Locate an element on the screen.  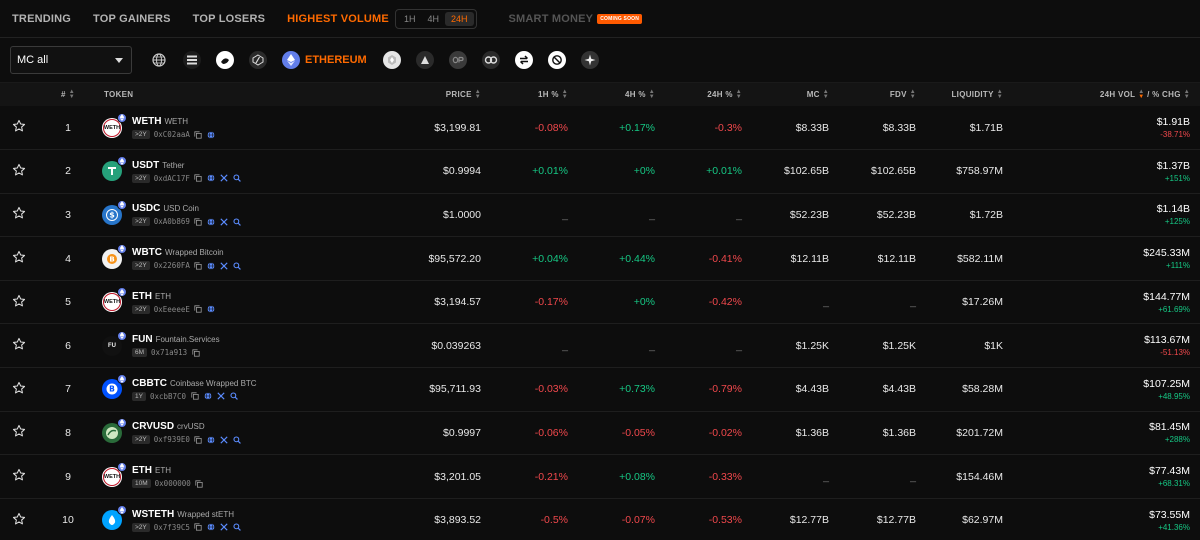
header-1h: 1H % ▲ ▼ is located at coordinates (552, 94).